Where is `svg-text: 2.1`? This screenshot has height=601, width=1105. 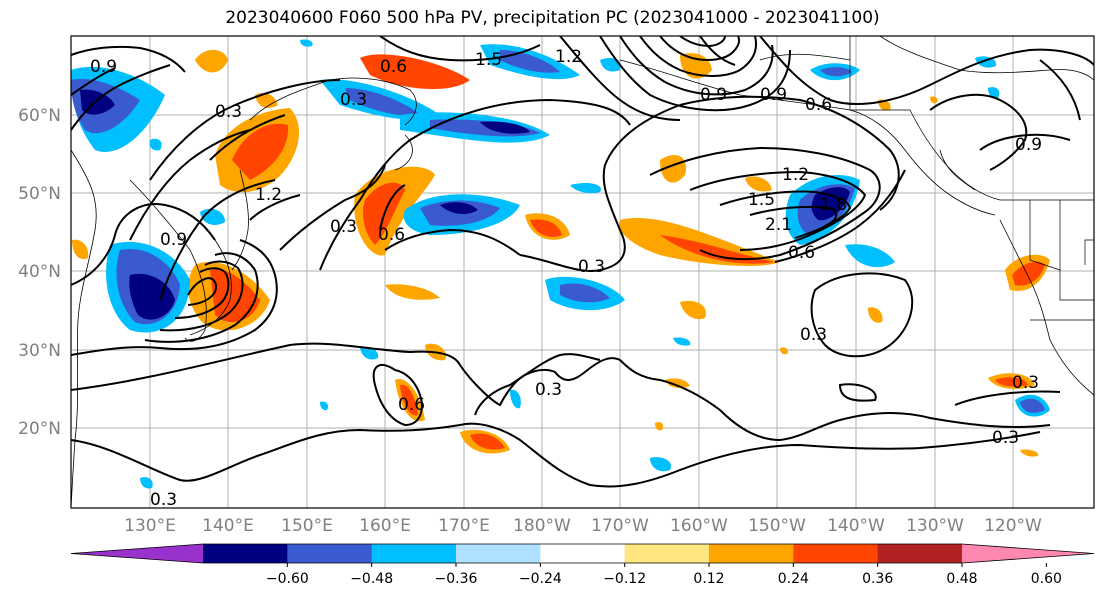
svg-text: 2.1 is located at coordinates (778, 225).